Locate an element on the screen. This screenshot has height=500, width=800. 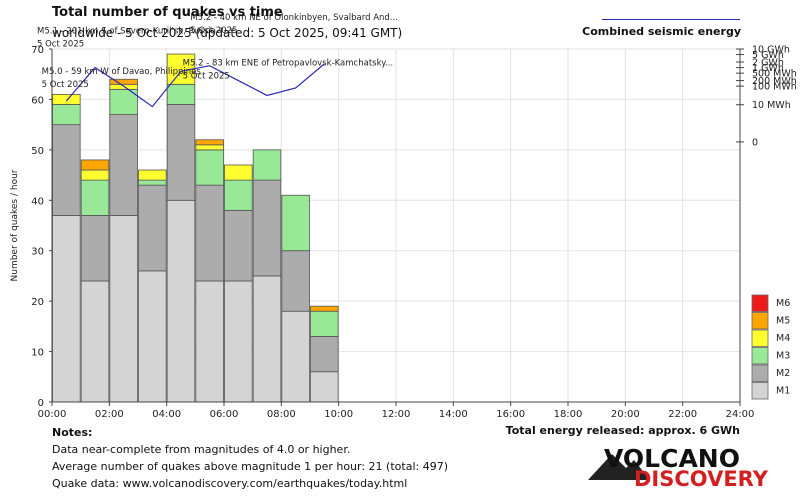
energy-tick-label-1 GWh: 1 GWh is located at coordinates (768, 68).